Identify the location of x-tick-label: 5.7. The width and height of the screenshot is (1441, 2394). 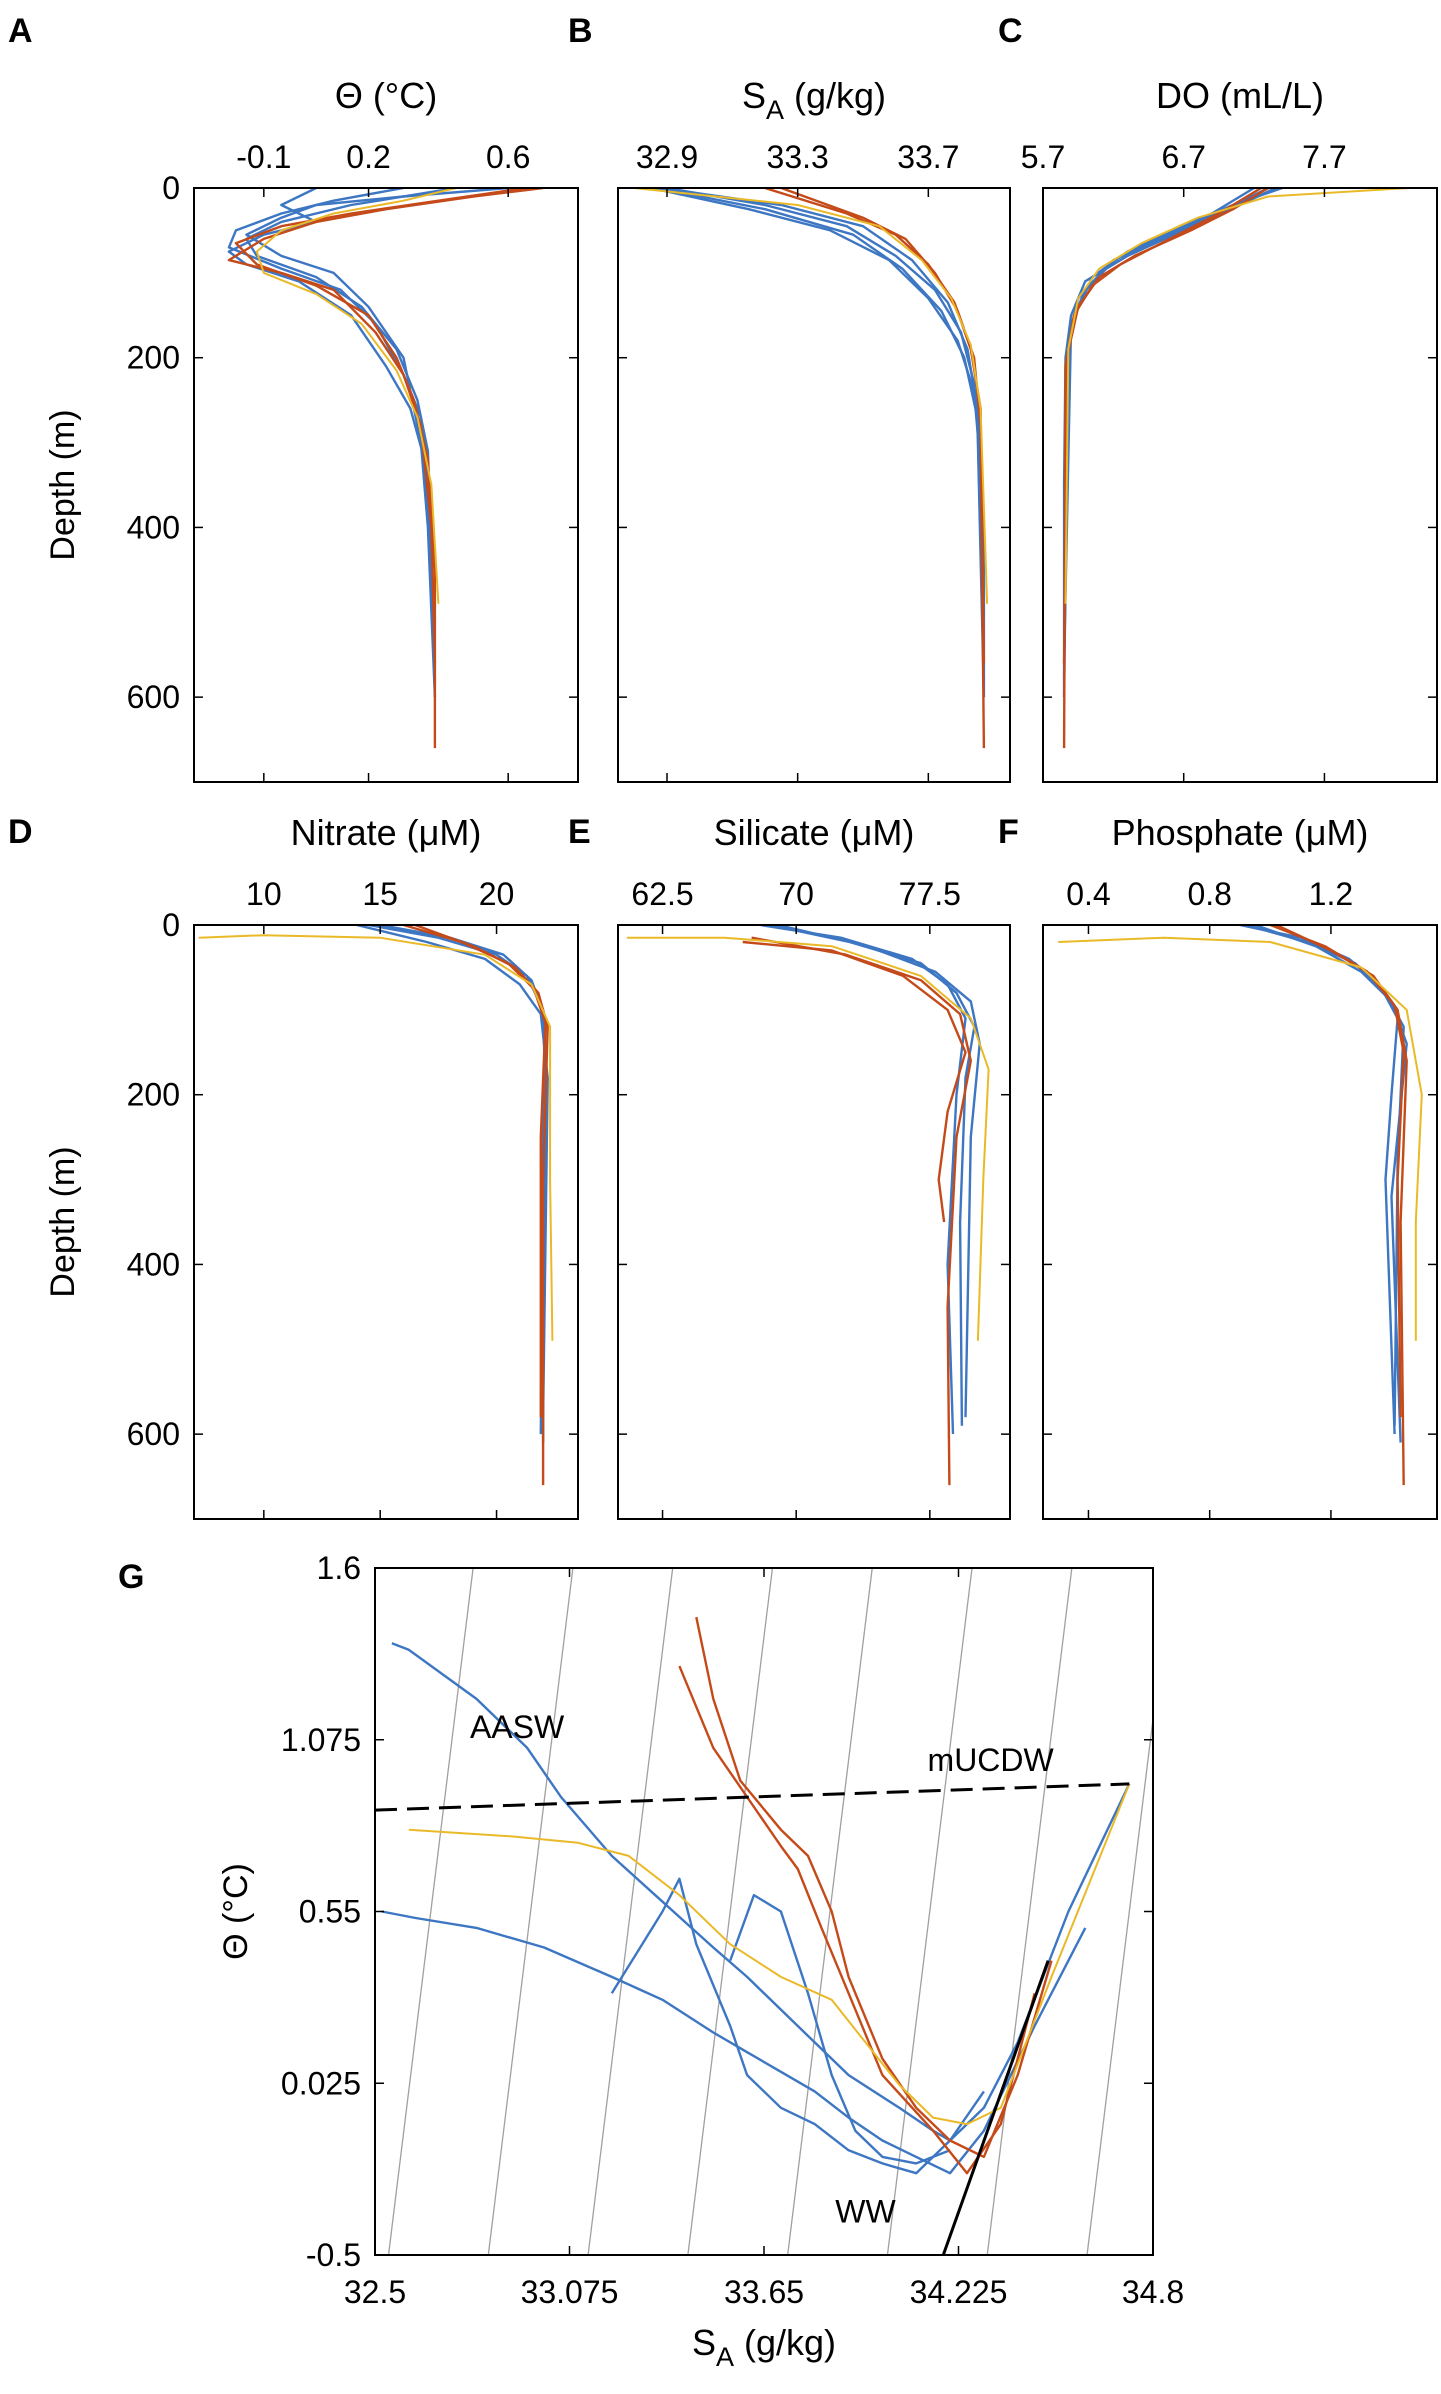
(1043, 157).